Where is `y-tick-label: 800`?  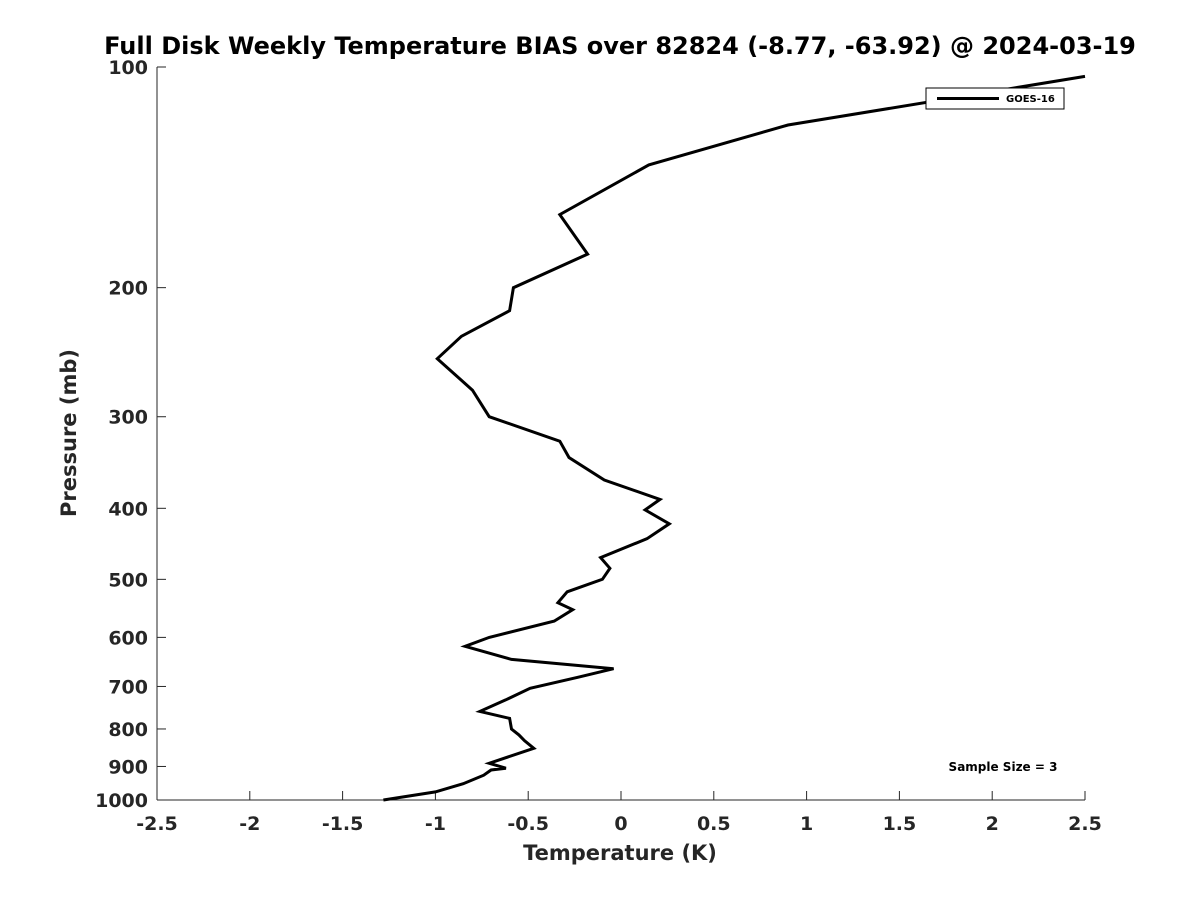
y-tick-label: 800 is located at coordinates (128, 730).